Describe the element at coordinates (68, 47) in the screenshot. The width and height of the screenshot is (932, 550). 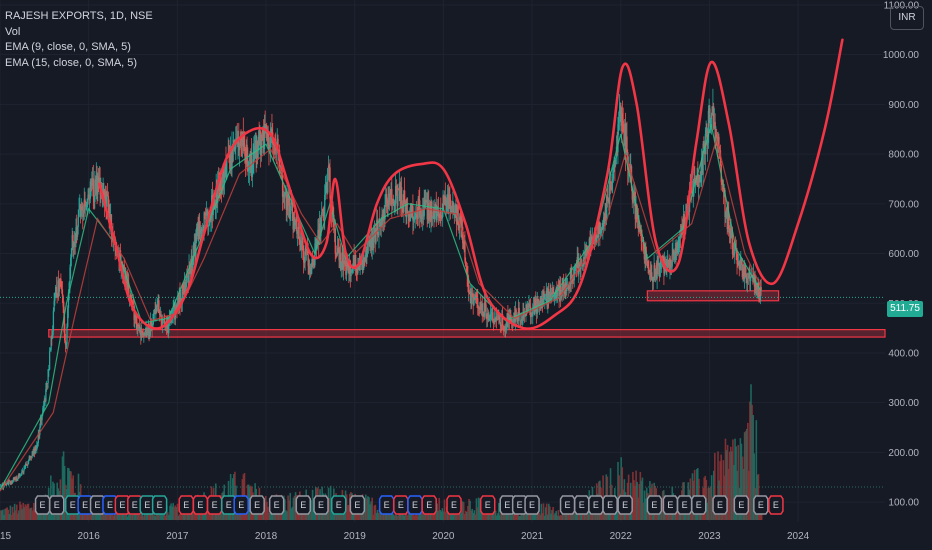
I see `indicator-ema9: EMA (9, close, 0, SMA, 5)` at that location.